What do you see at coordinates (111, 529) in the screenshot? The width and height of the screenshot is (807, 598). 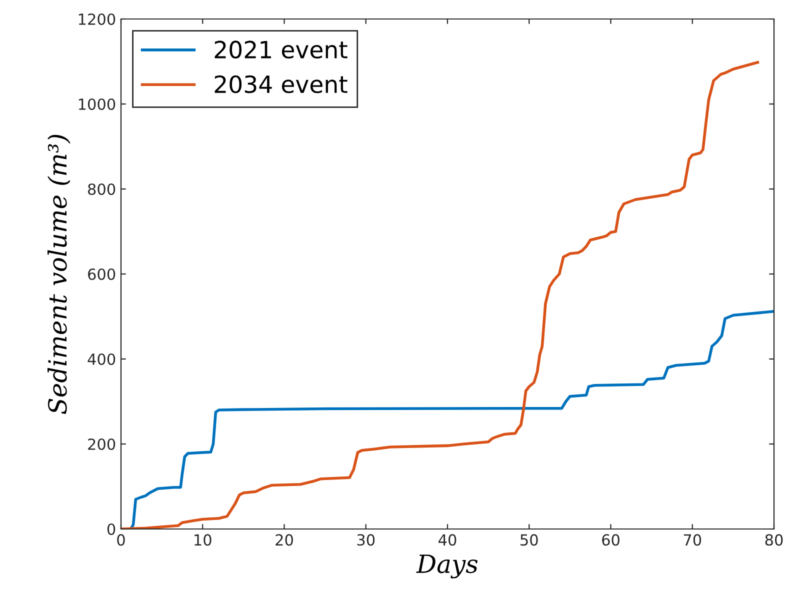 I see `y-tick-label: 0` at bounding box center [111, 529].